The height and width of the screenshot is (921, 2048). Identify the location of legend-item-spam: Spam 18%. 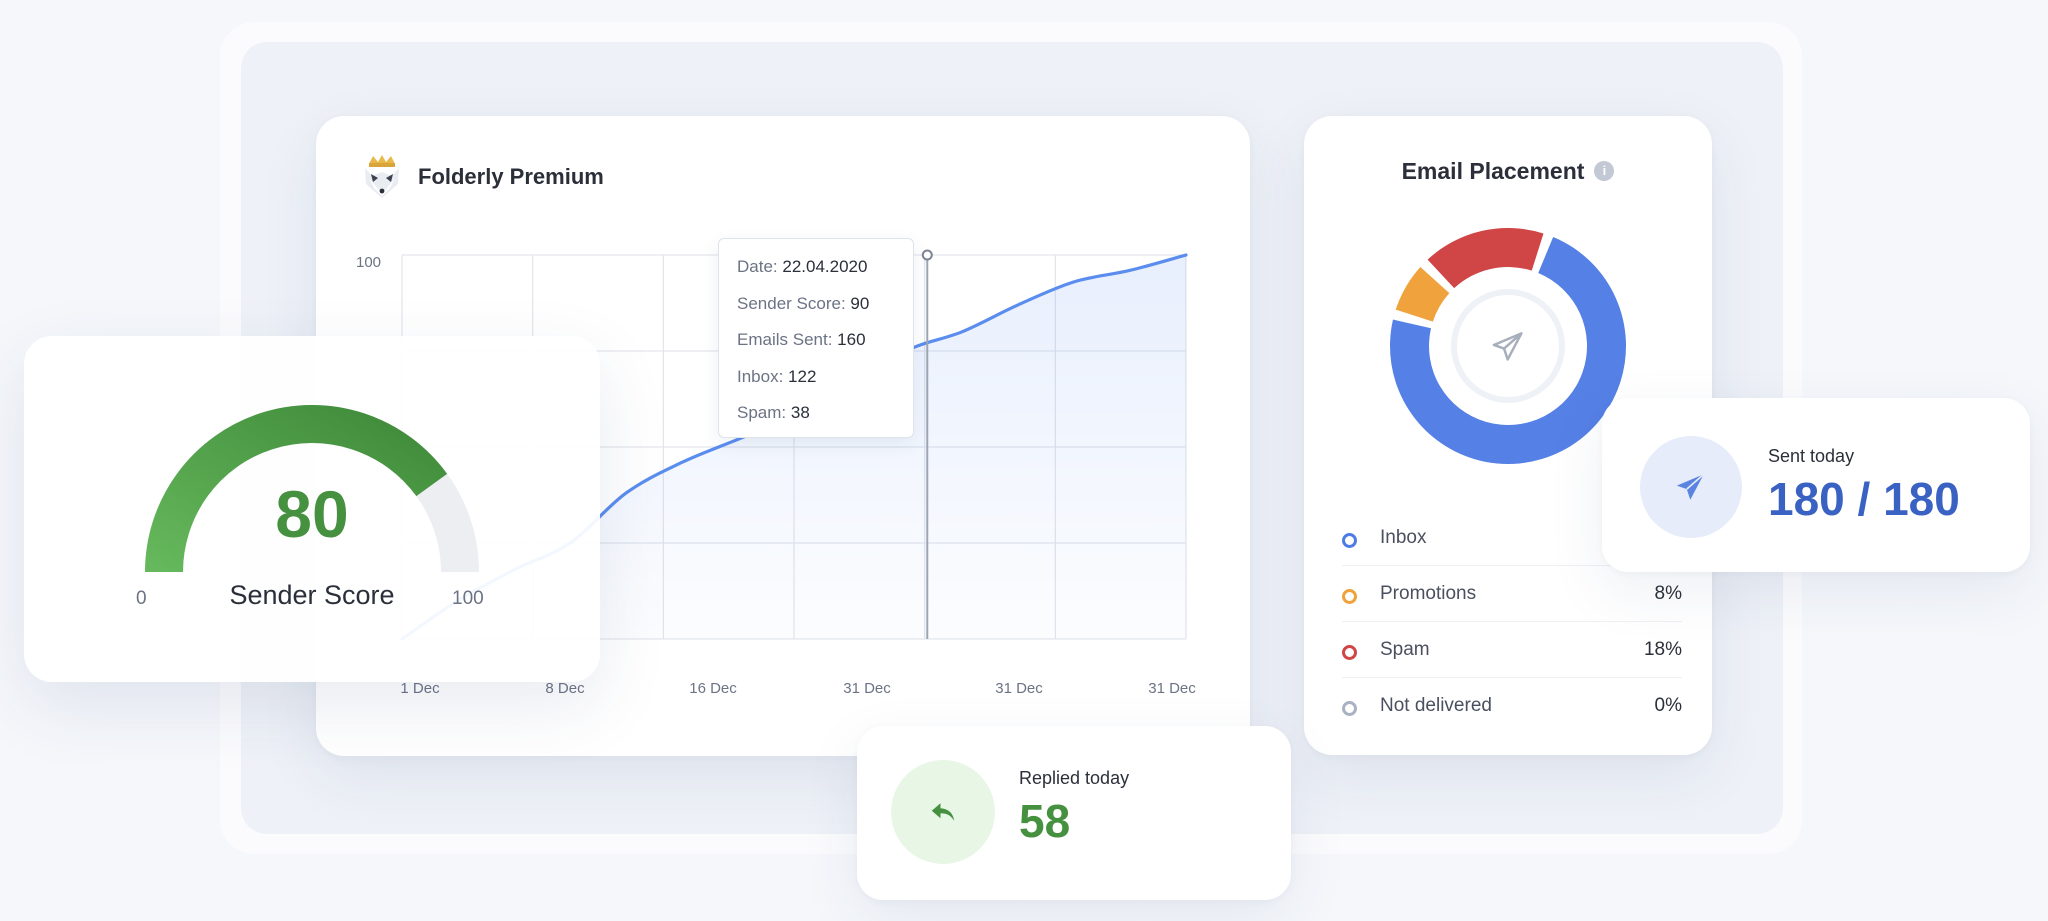
(1512, 650).